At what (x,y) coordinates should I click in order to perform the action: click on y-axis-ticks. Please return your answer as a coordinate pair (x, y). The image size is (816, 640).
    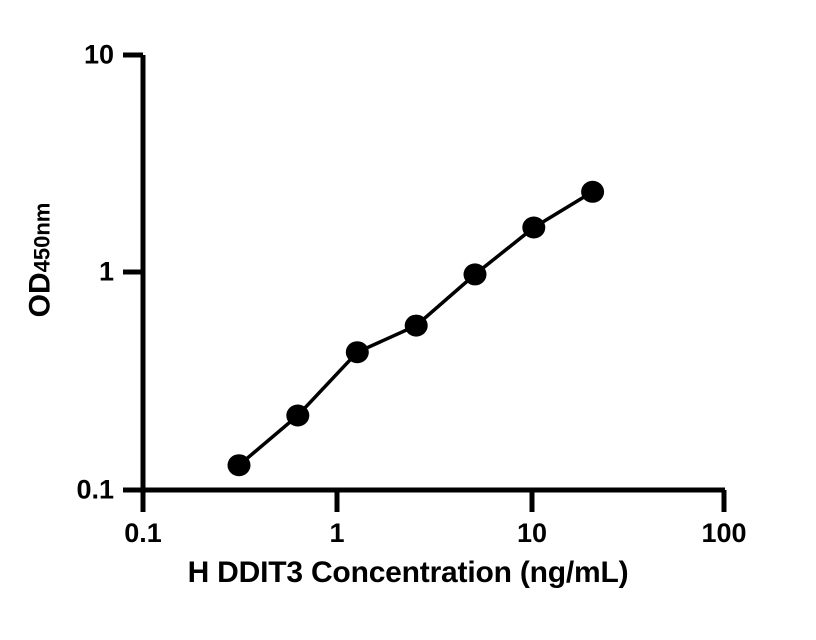
    Looking at the image, I should click on (133, 272).